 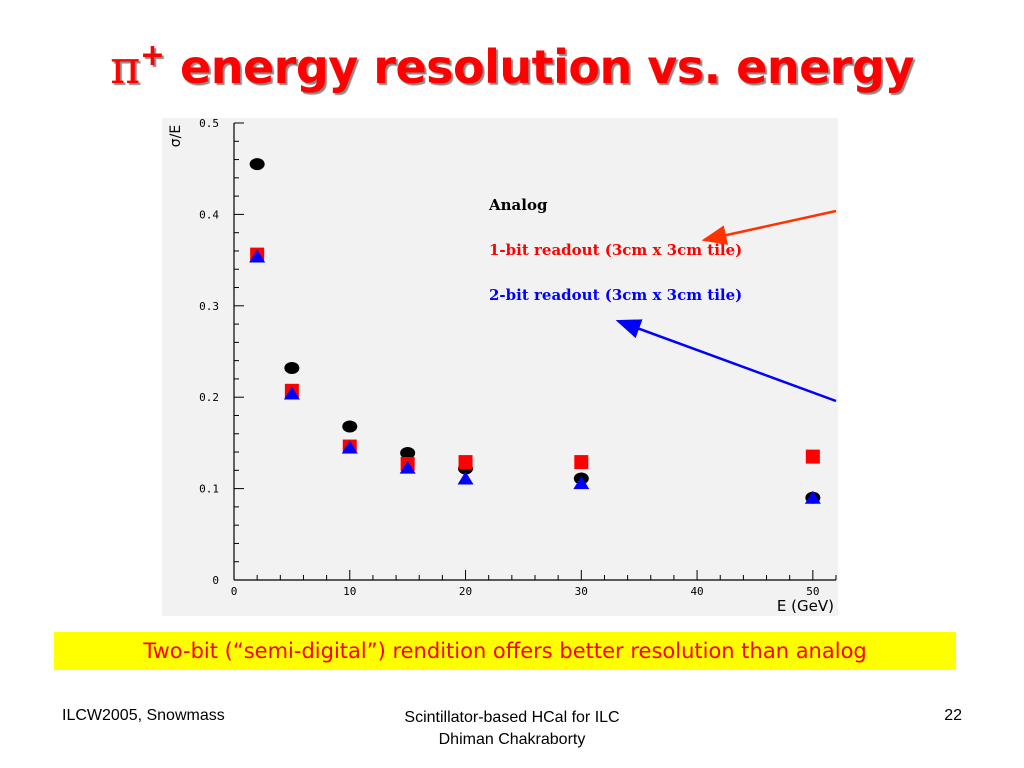 What do you see at coordinates (581, 591) in the screenshot?
I see `x-tick-label: 30` at bounding box center [581, 591].